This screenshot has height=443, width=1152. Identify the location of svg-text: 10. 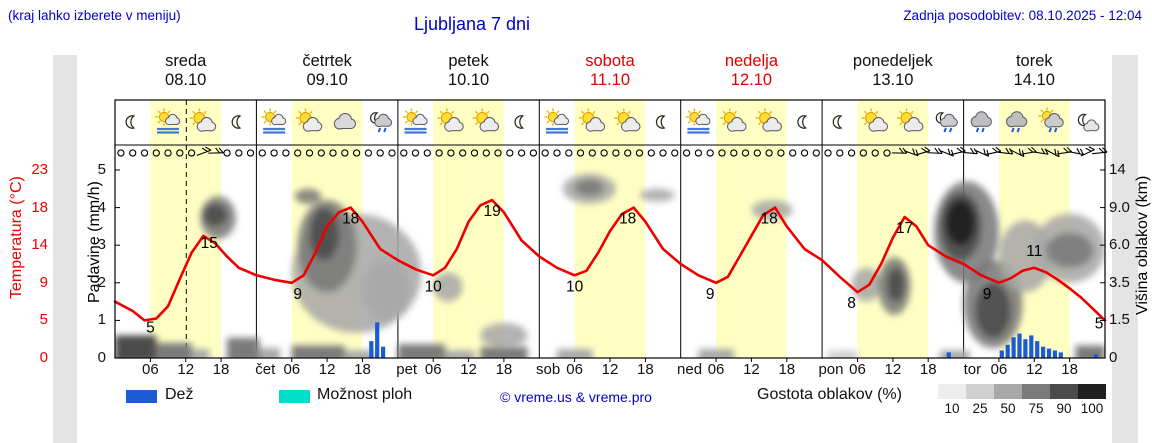
(575, 286).